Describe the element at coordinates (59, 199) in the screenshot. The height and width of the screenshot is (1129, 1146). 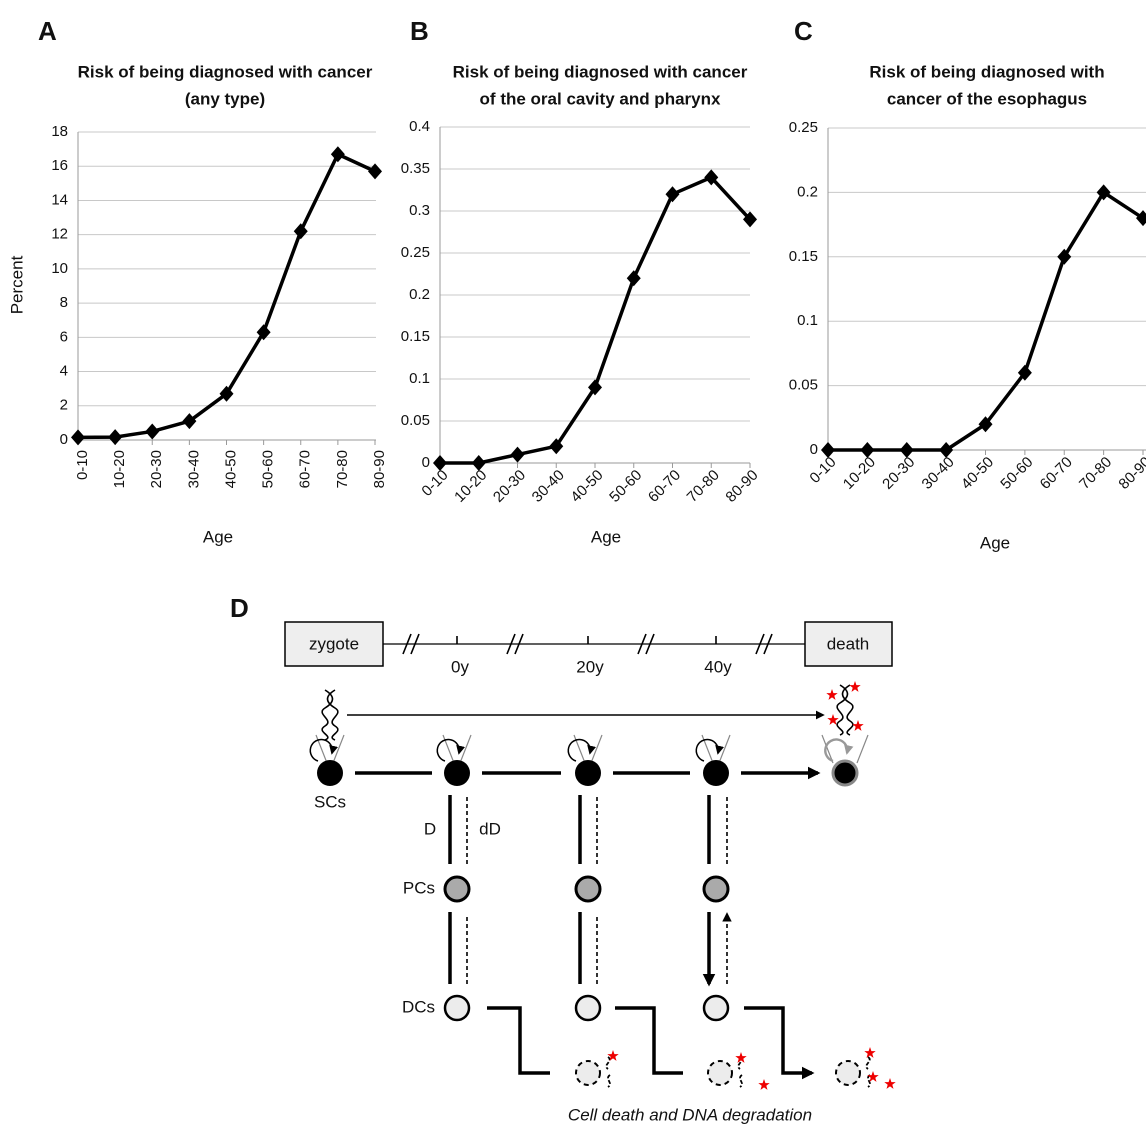
I see `y-tick-label: 14` at that location.